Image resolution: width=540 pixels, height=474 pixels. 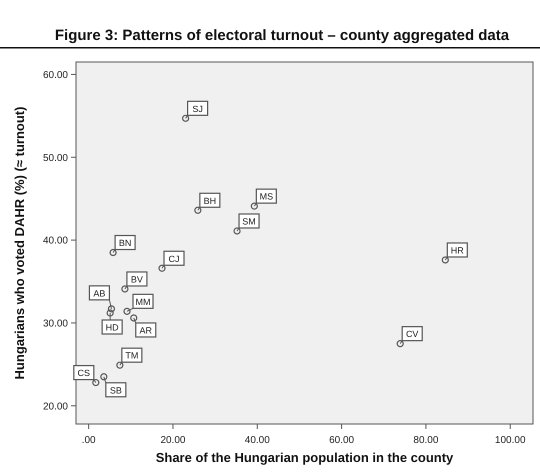 I want to click on annotation: BH, so click(x=210, y=201).